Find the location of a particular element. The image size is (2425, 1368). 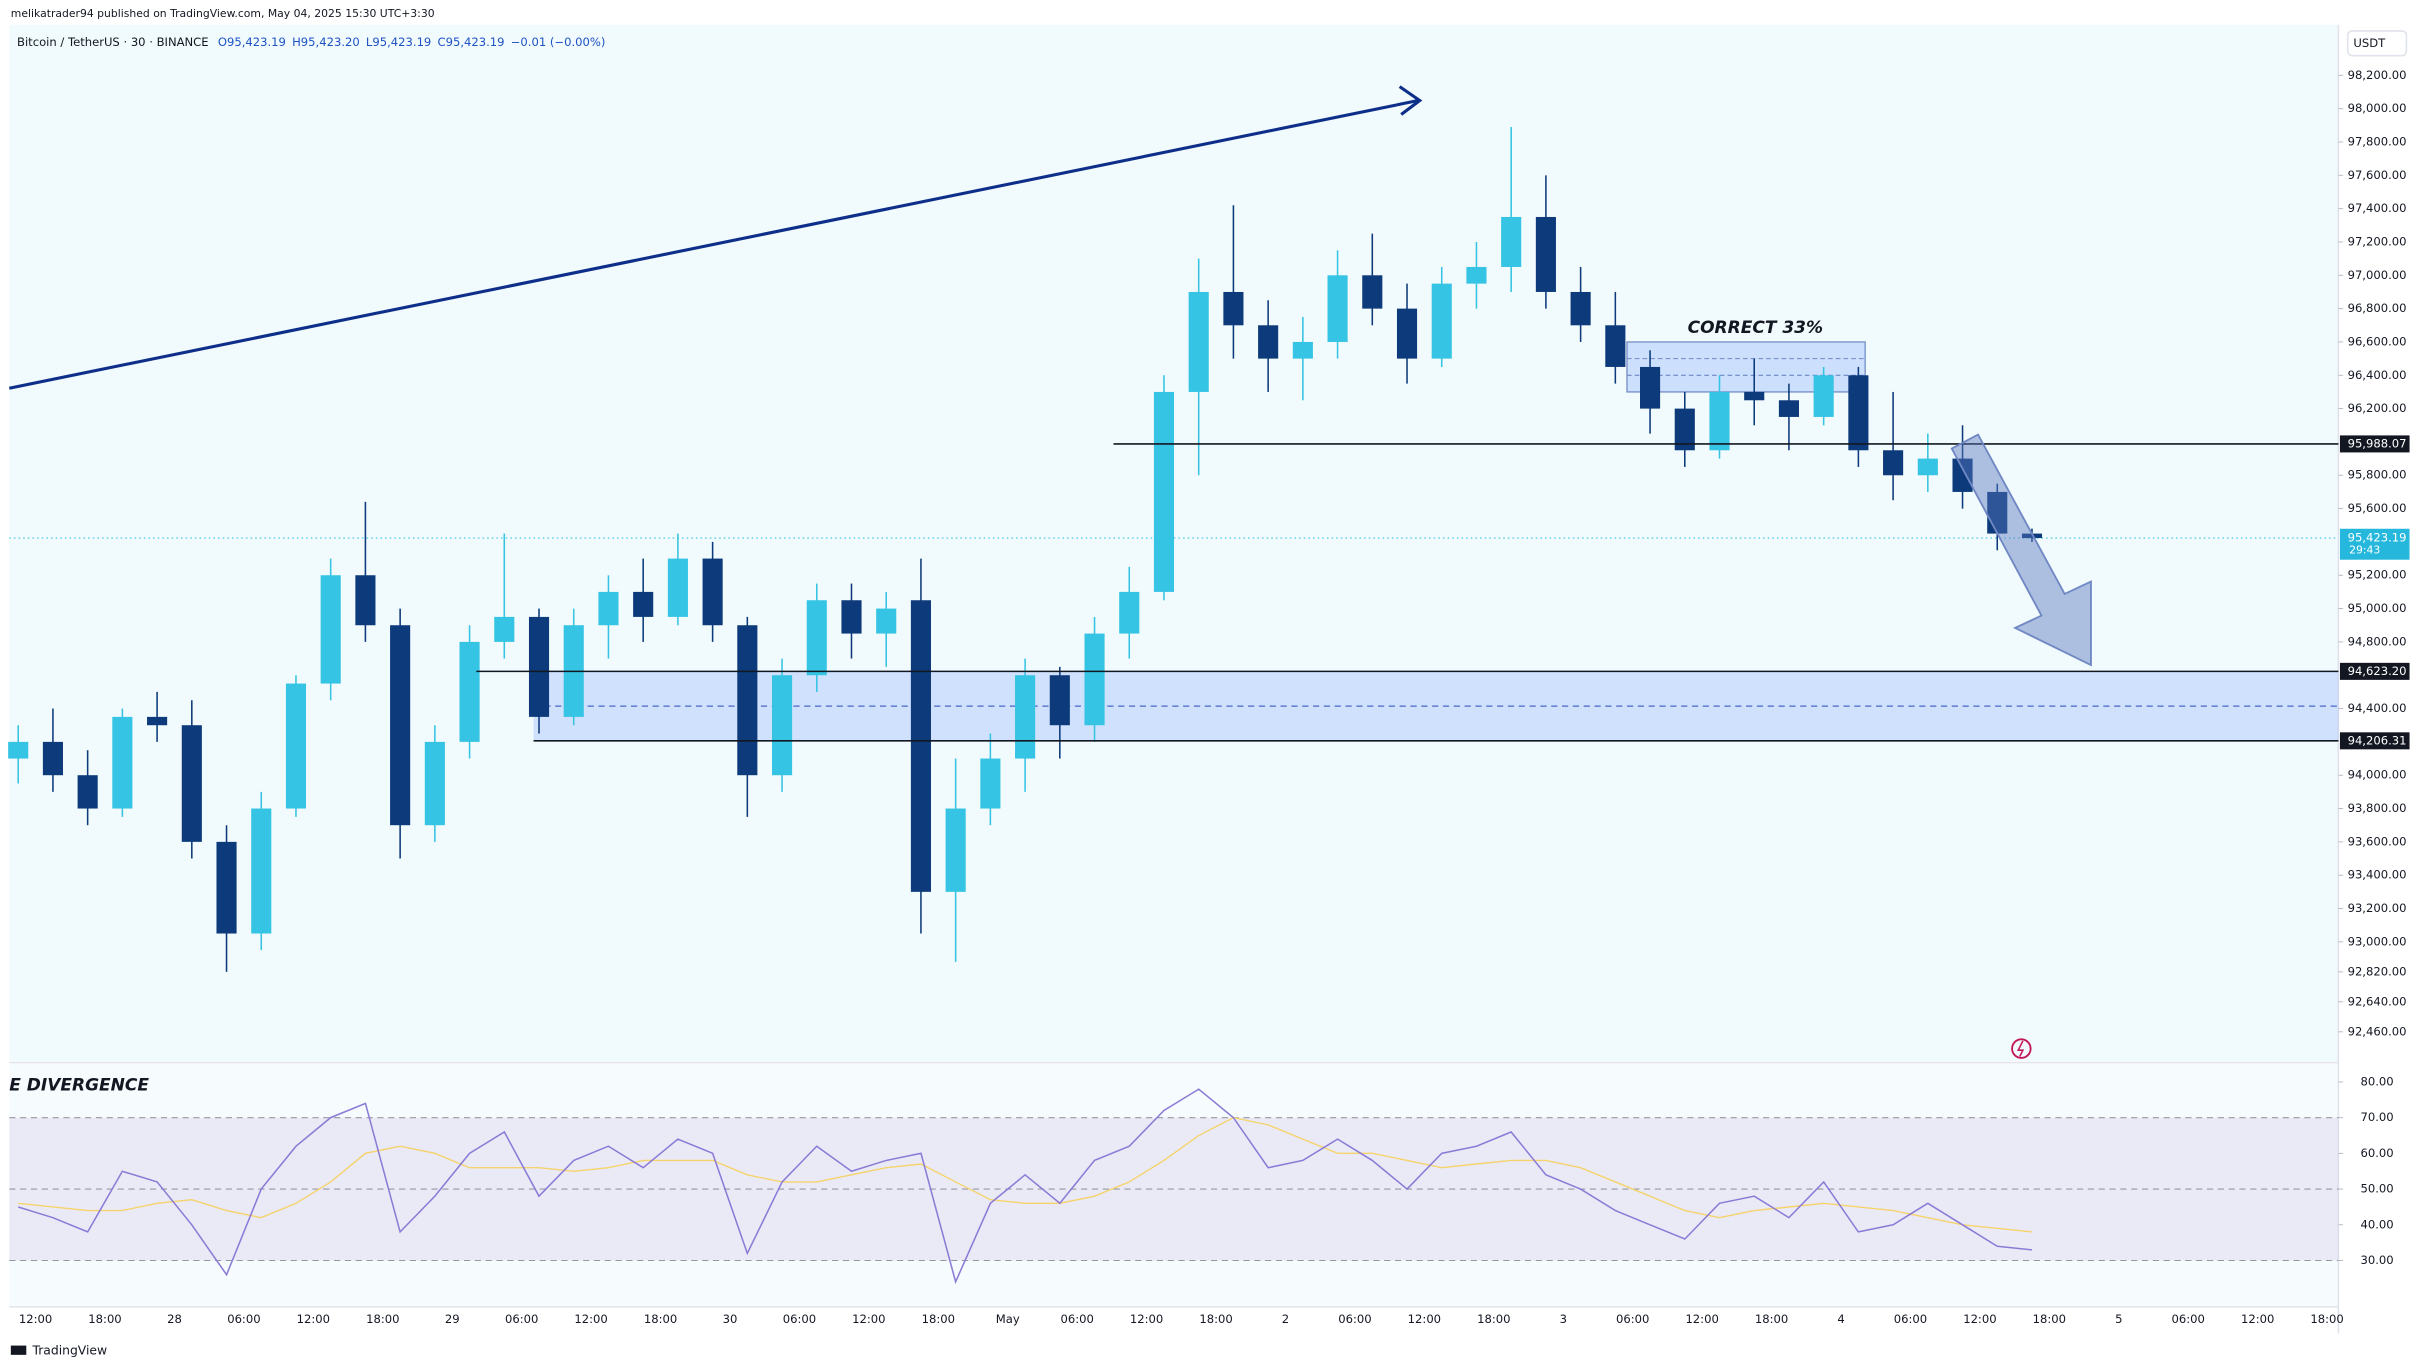

ohlc-change: −0.01 (−0.00%) is located at coordinates (558, 41).